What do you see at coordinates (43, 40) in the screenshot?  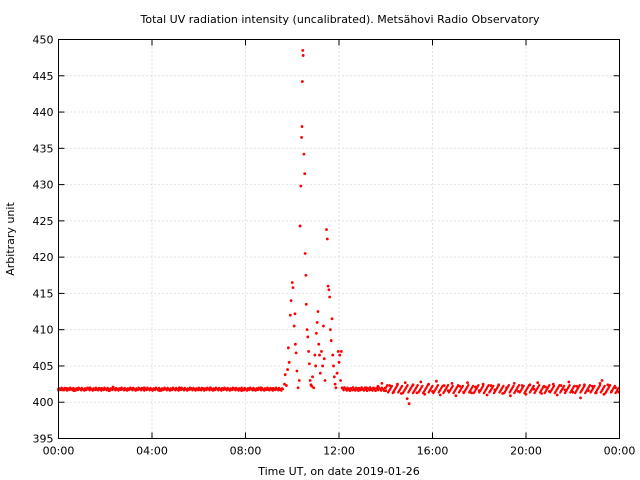 I see `y-tick-label: 450` at bounding box center [43, 40].